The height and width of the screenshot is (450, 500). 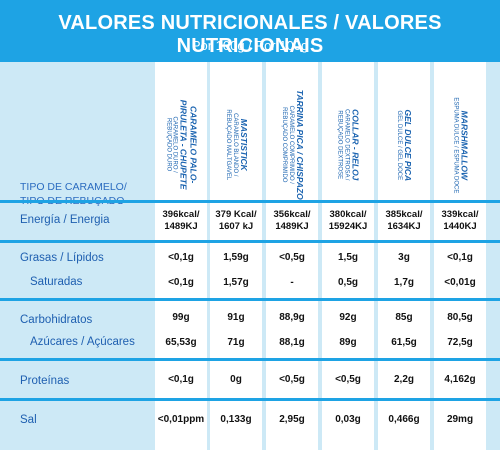 What do you see at coordinates (193, 145) in the screenshot?
I see `product-name: CARAMELO PALO-` at bounding box center [193, 145].